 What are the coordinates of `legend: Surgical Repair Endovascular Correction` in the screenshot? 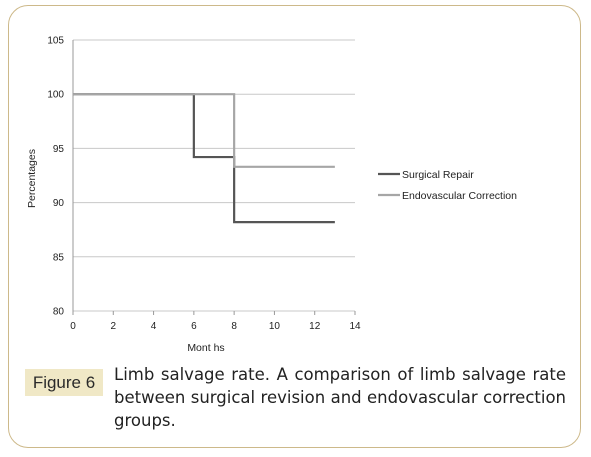 It's located at (447, 185).